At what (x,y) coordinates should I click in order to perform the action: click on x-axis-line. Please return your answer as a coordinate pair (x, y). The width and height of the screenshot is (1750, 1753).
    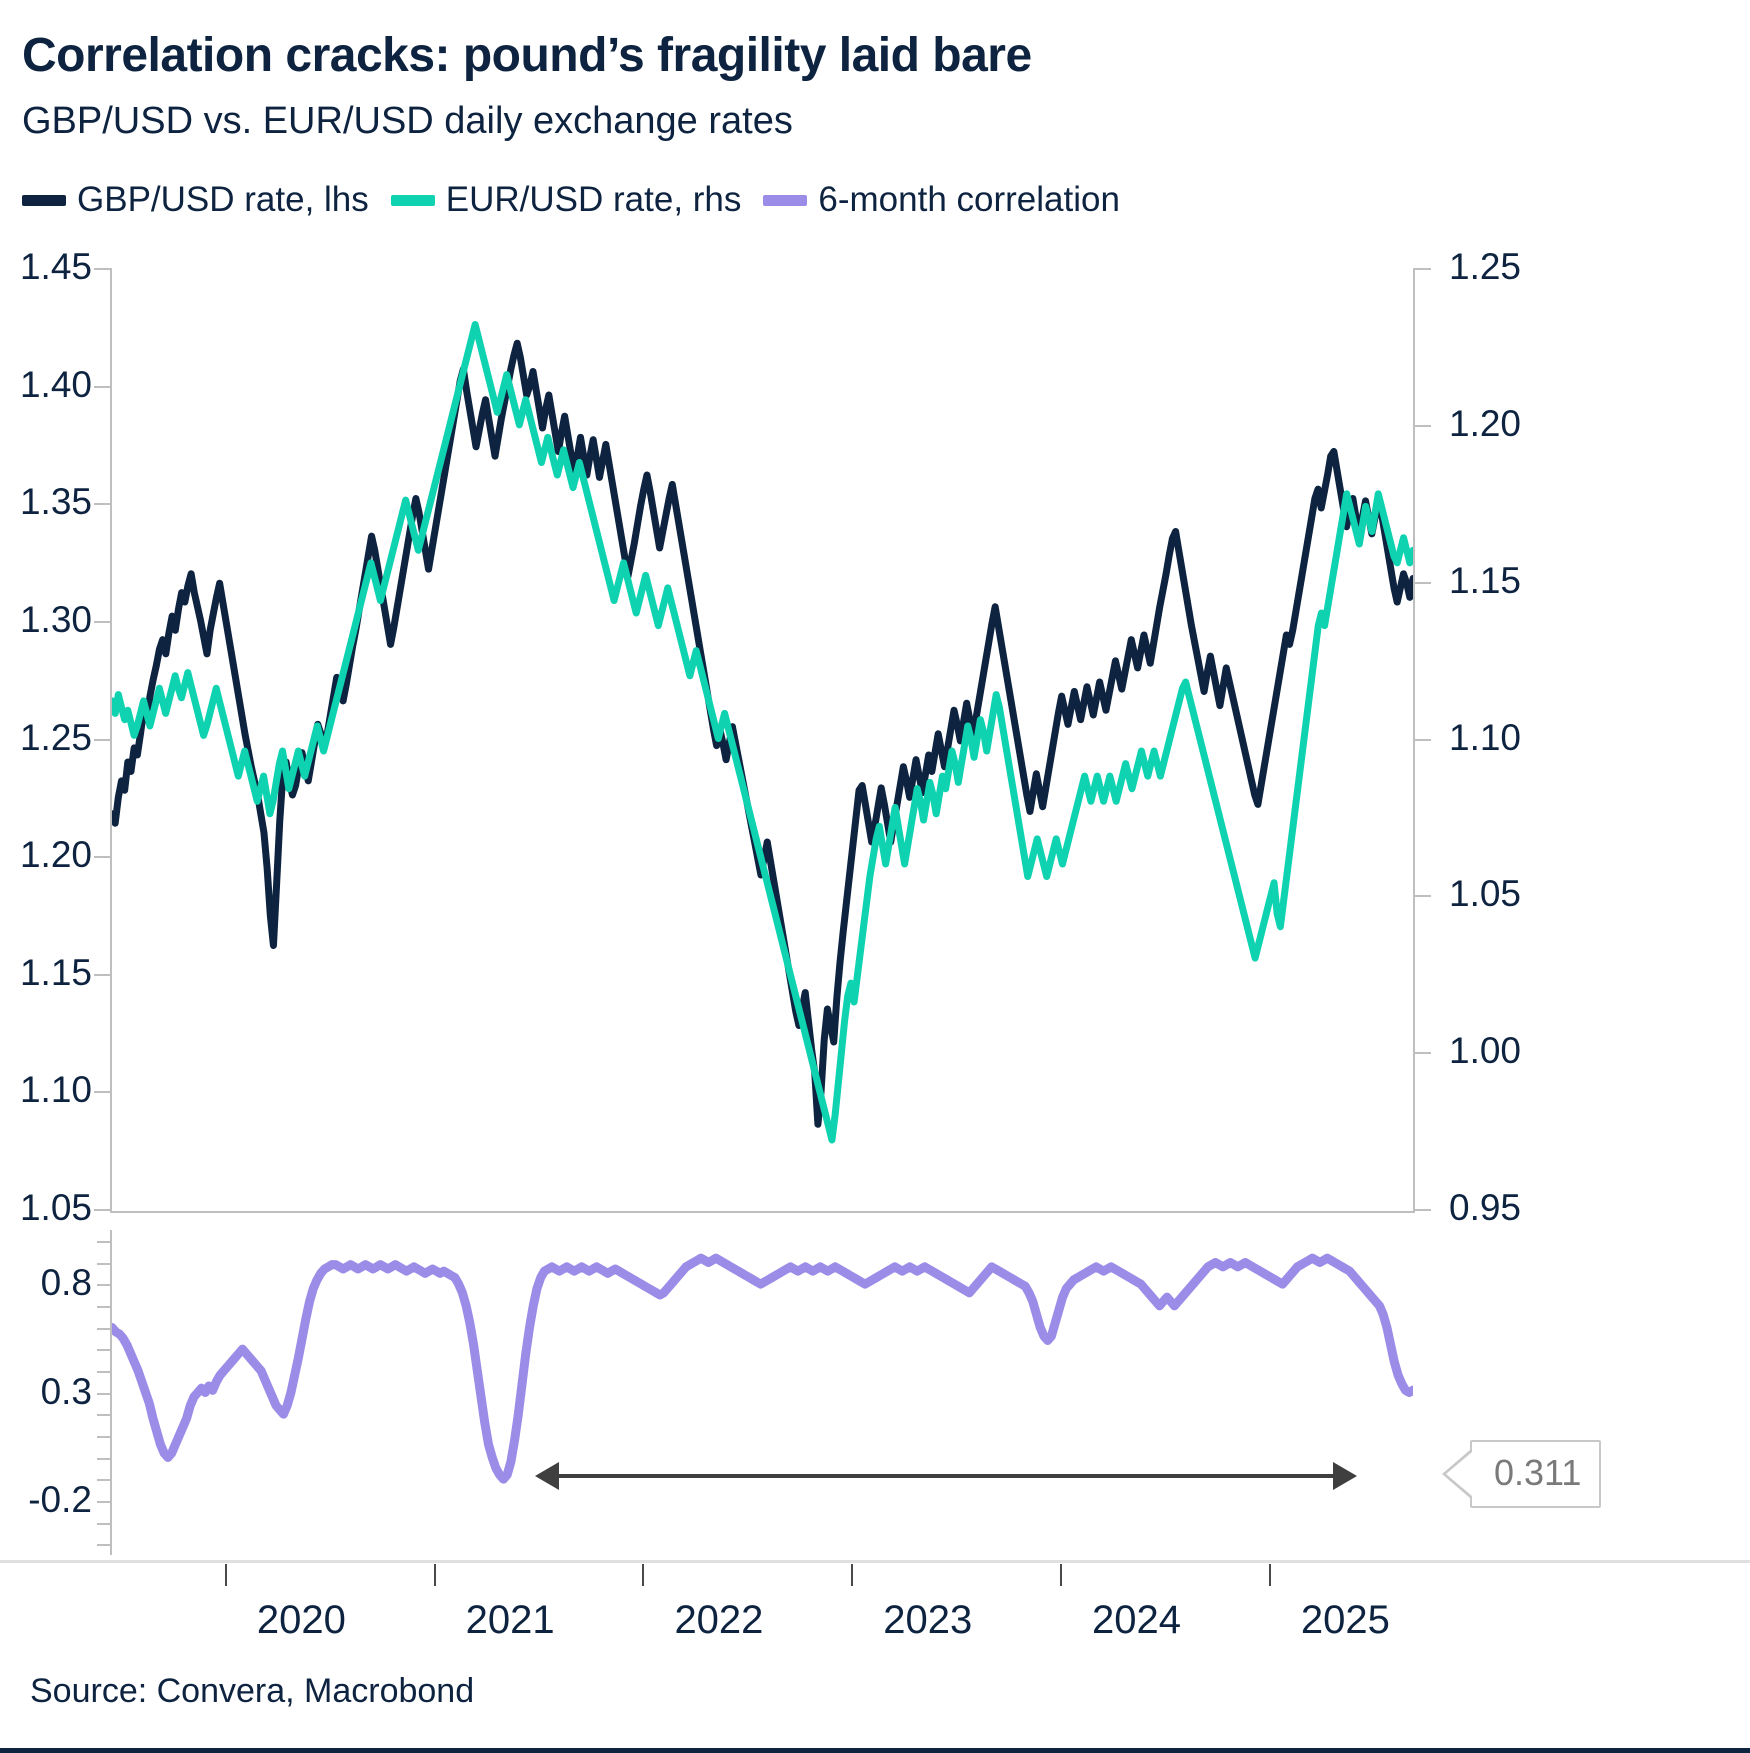
    Looking at the image, I should click on (875, 1561).